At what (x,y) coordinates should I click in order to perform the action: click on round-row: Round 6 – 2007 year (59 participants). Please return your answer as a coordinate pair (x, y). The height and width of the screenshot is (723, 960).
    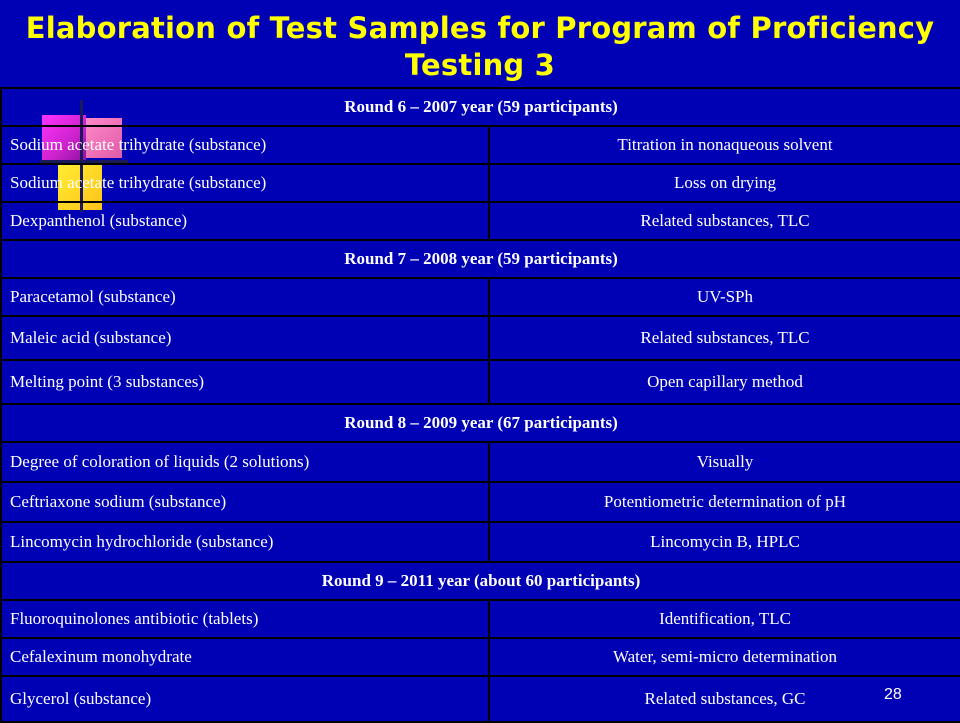
    Looking at the image, I should click on (480, 107).